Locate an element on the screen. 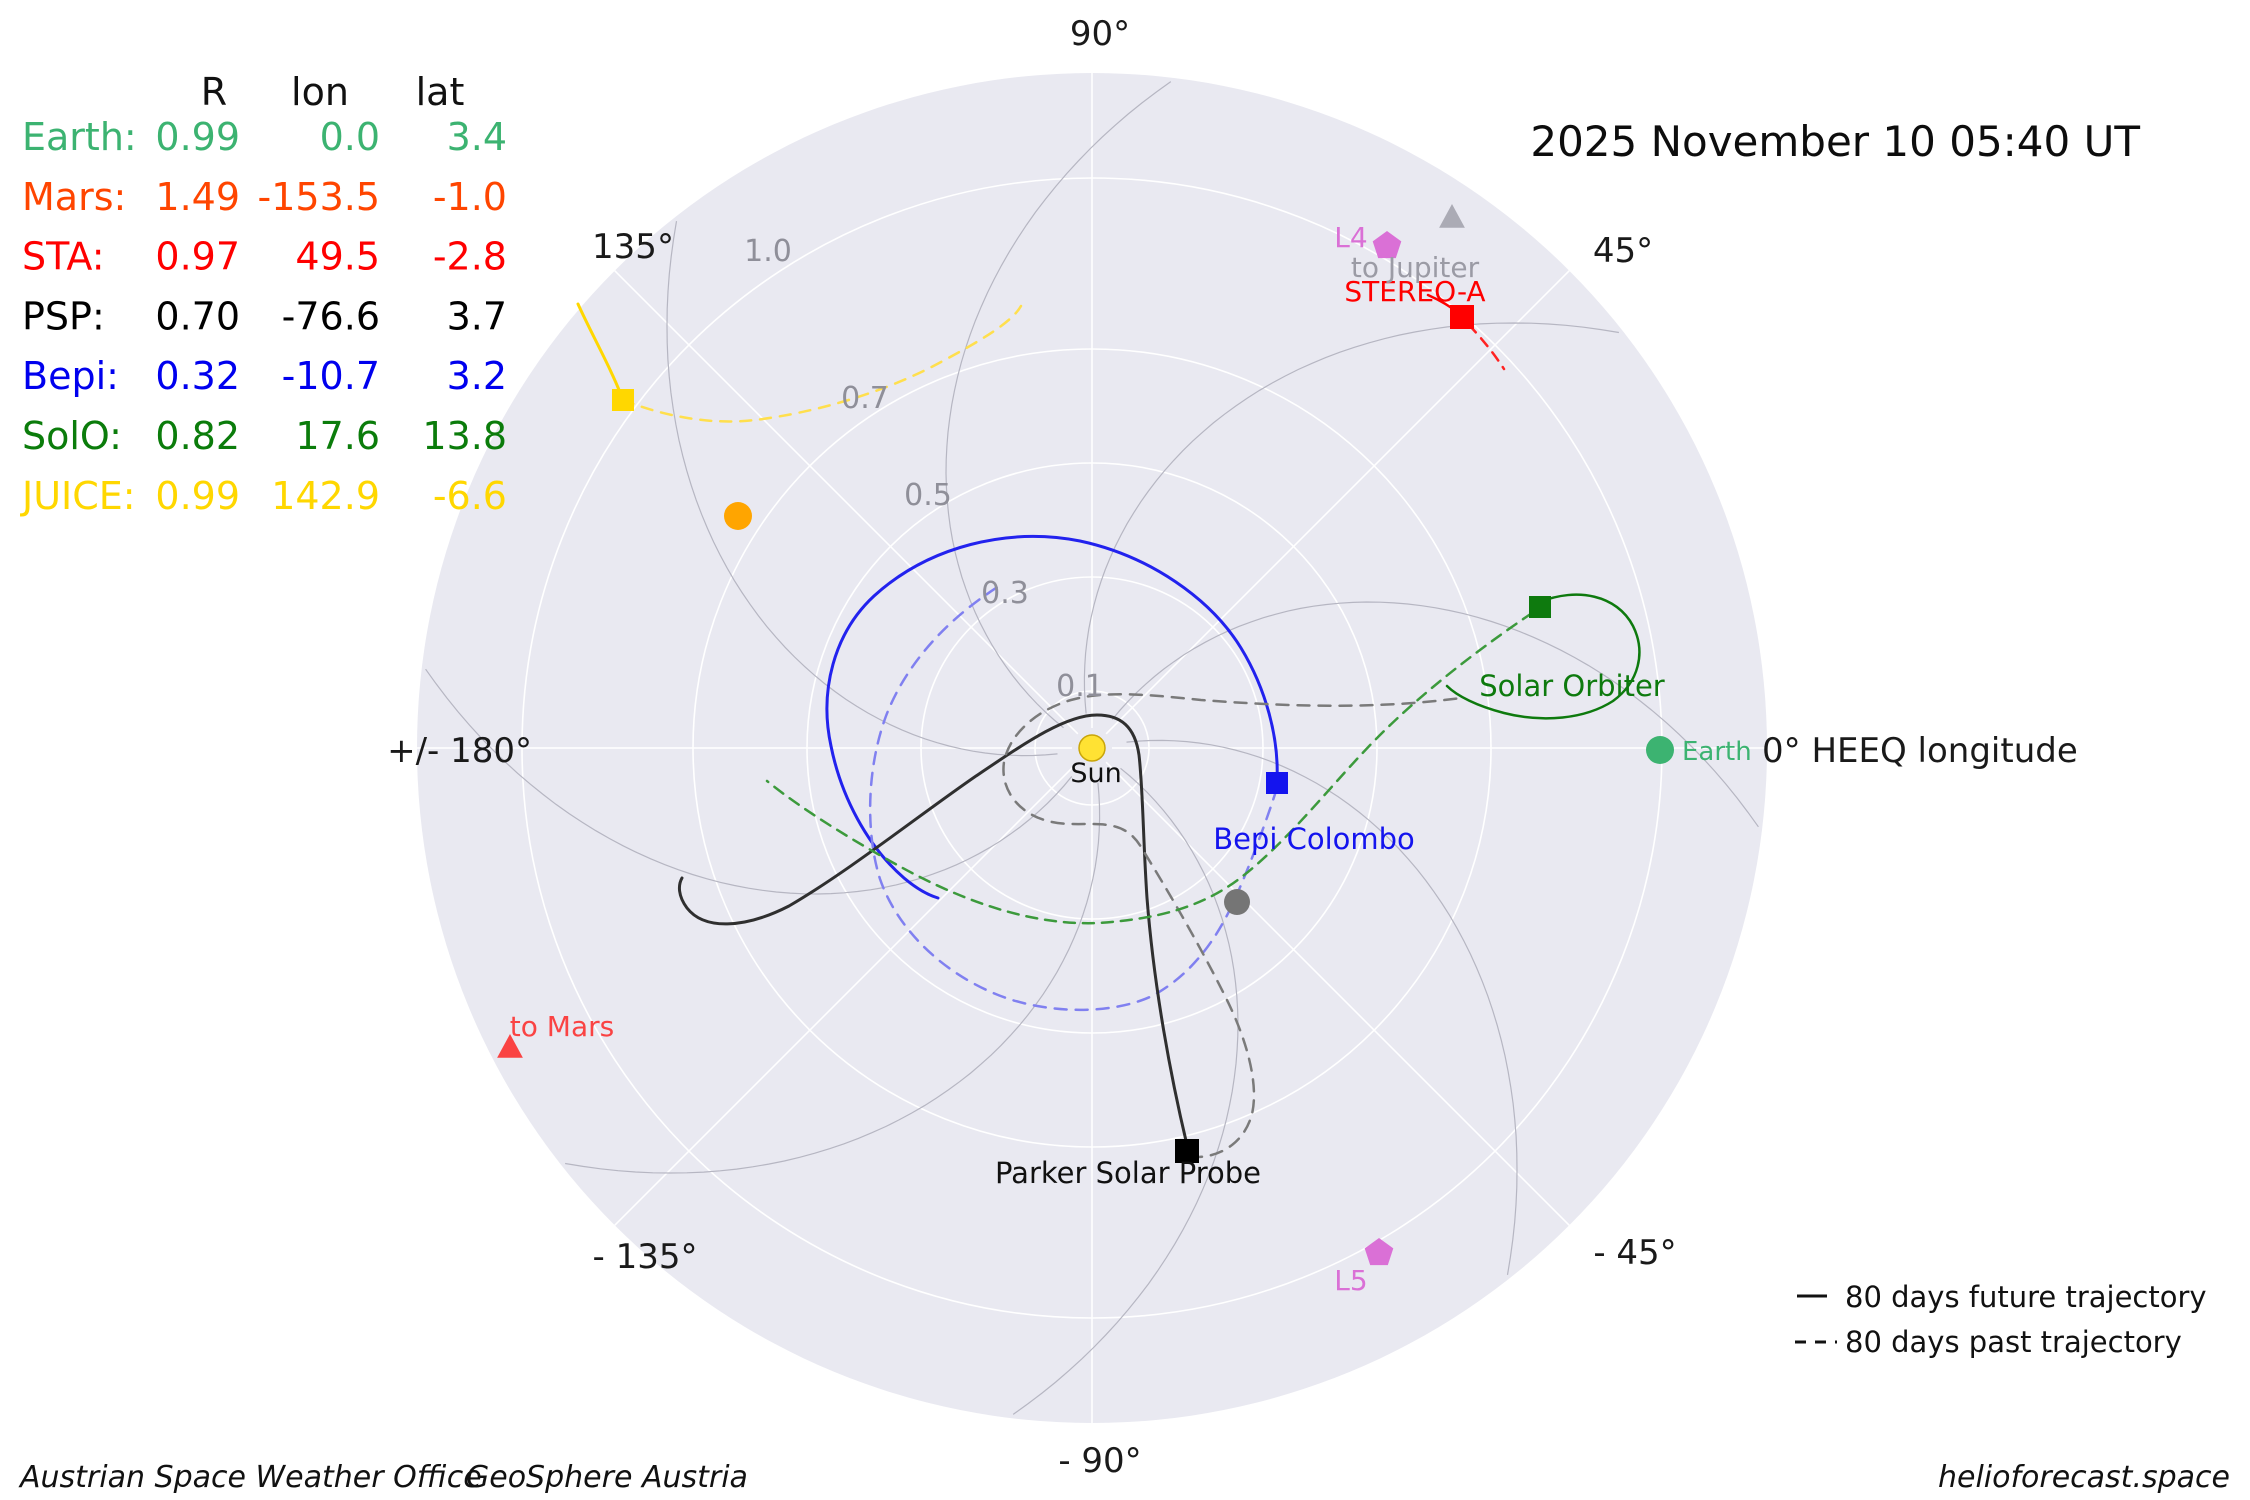 This screenshot has width=2250, height=1500. marker-parker-solar-probe-icon is located at coordinates (1187, 1151).